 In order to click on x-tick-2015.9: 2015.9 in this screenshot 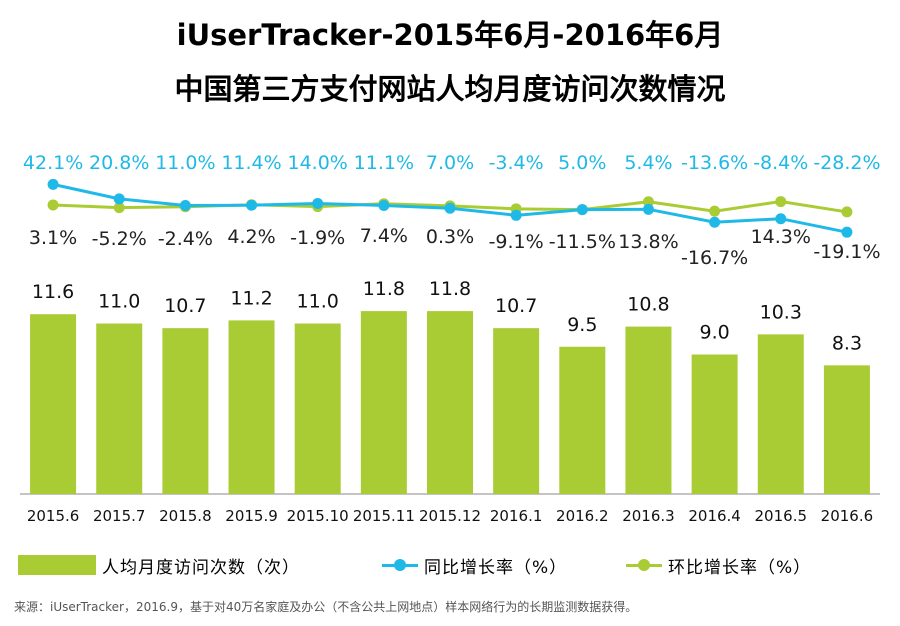, I will do `click(251, 516)`.